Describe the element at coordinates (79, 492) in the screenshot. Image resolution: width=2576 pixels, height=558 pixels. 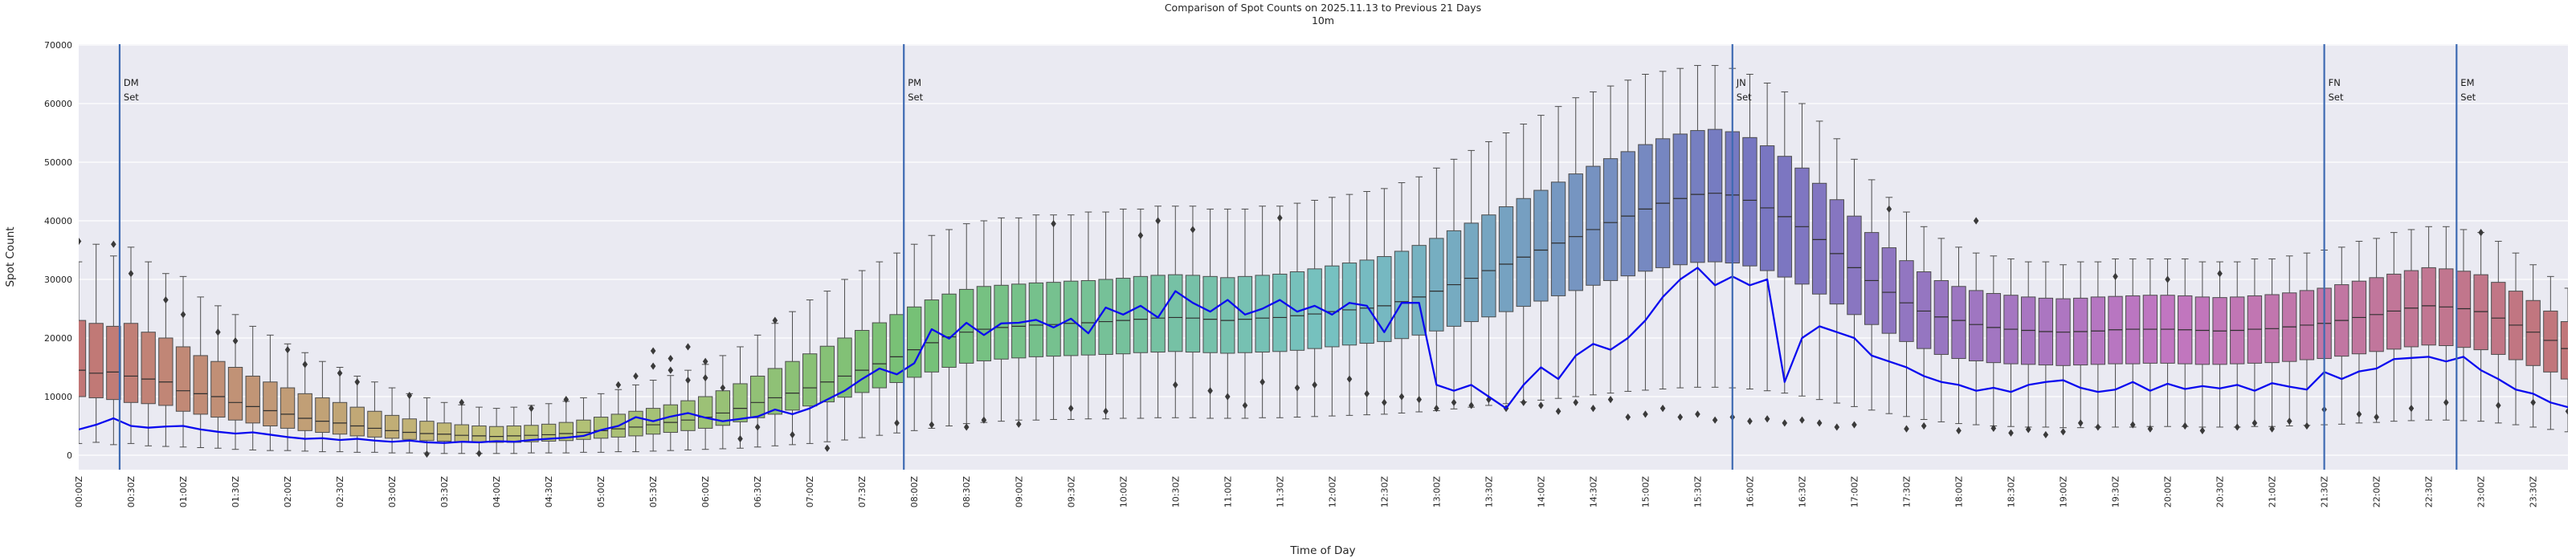
I see `x-tick-label: 00:00Z` at that location.